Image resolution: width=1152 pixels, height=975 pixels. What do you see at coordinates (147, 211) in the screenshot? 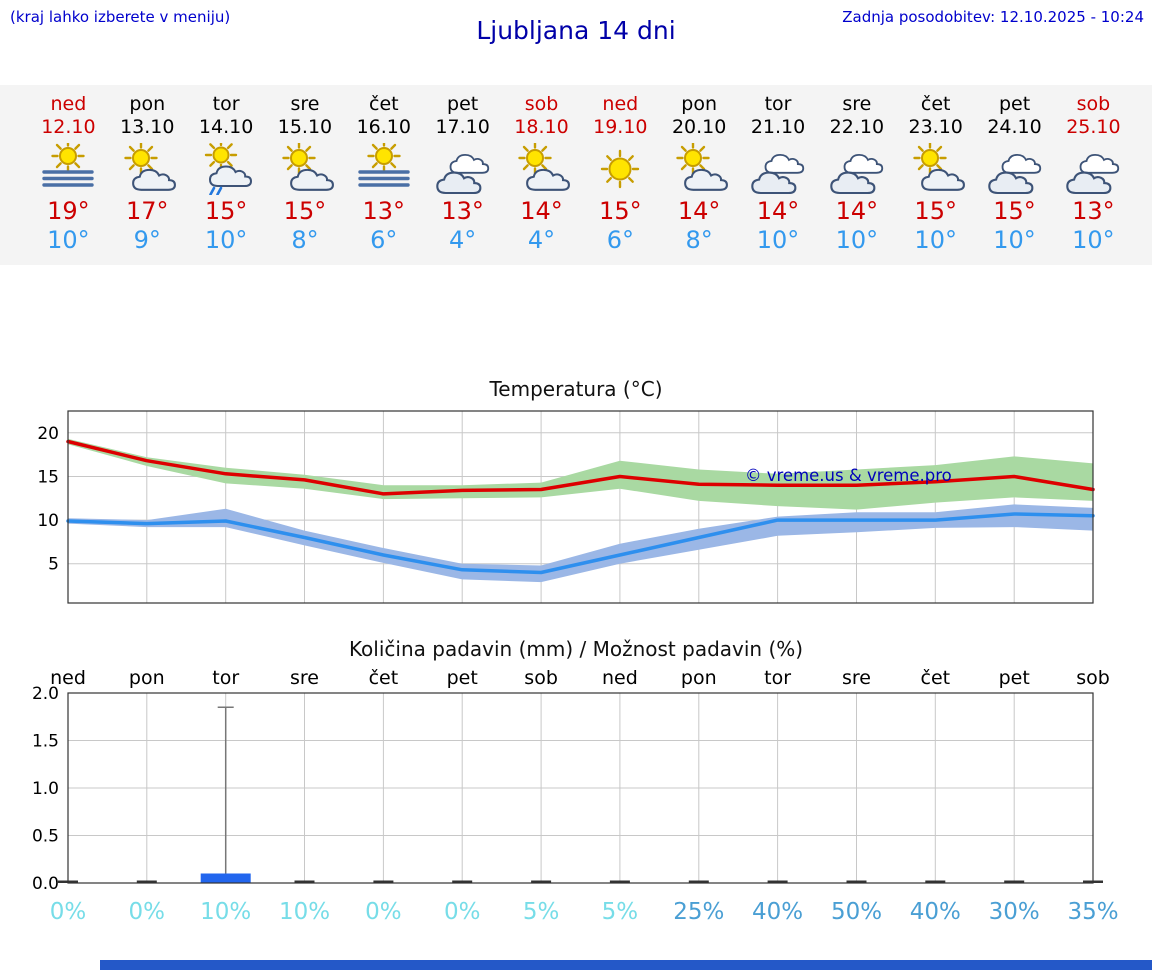
I see `day-high-temp: 17°` at bounding box center [147, 211].